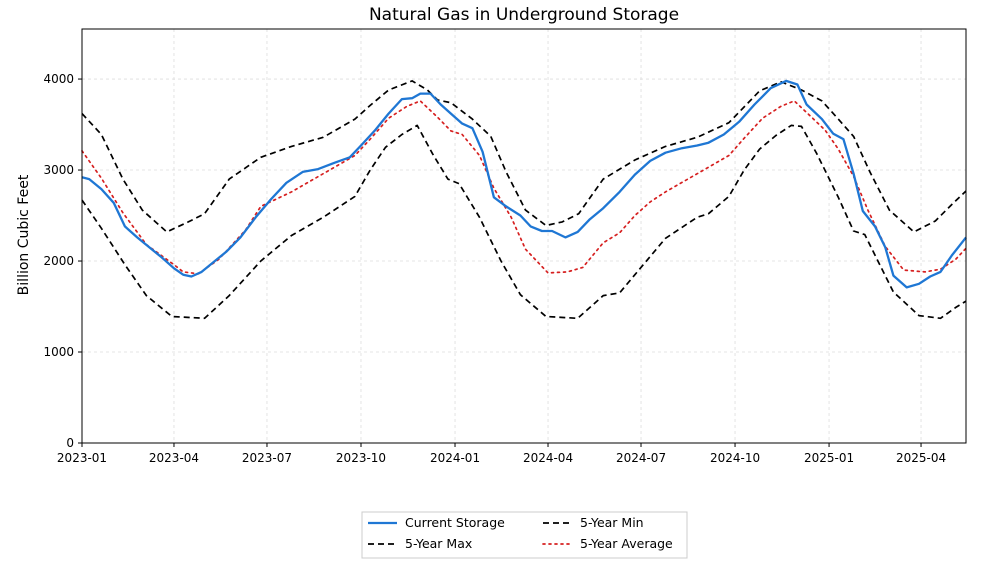  I want to click on y-tick-label: 2000, so click(58, 261).